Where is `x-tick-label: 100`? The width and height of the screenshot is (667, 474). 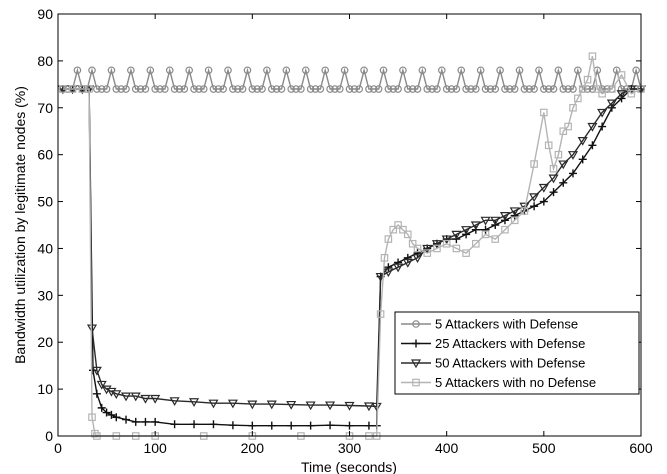
x-tick-label: 100 is located at coordinates (155, 448).